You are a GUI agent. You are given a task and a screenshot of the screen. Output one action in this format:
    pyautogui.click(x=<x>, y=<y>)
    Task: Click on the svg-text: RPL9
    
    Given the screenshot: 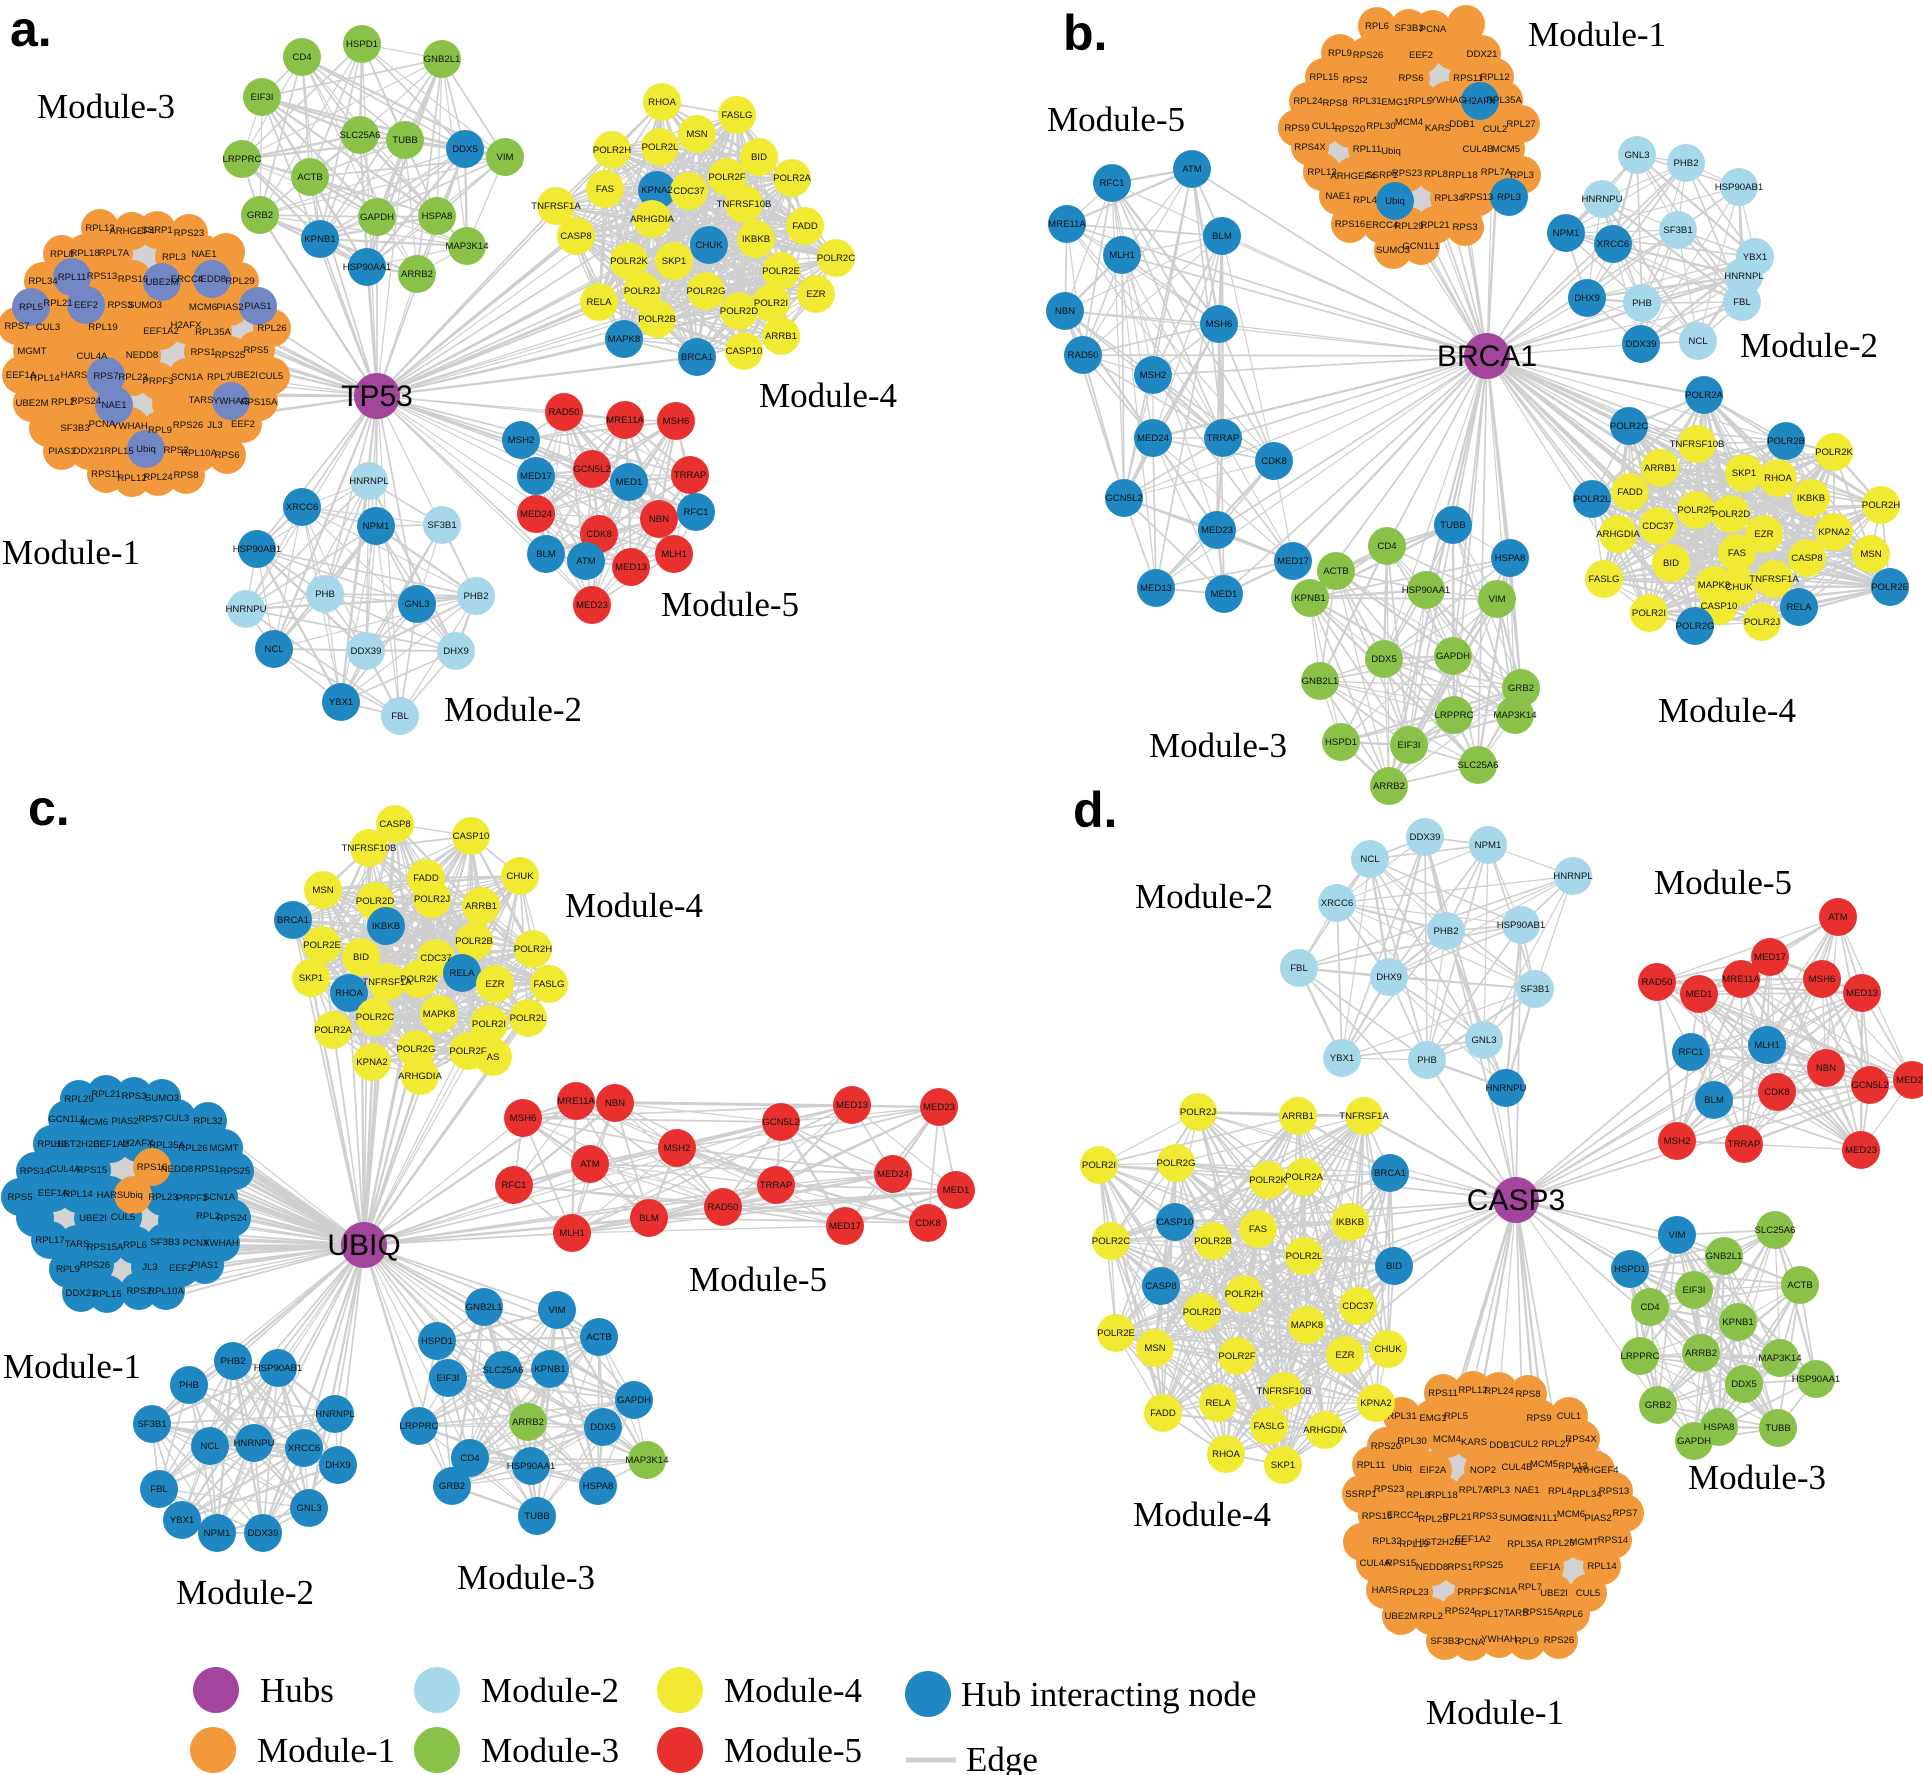 What is the action you would take?
    pyautogui.click(x=1340, y=53)
    